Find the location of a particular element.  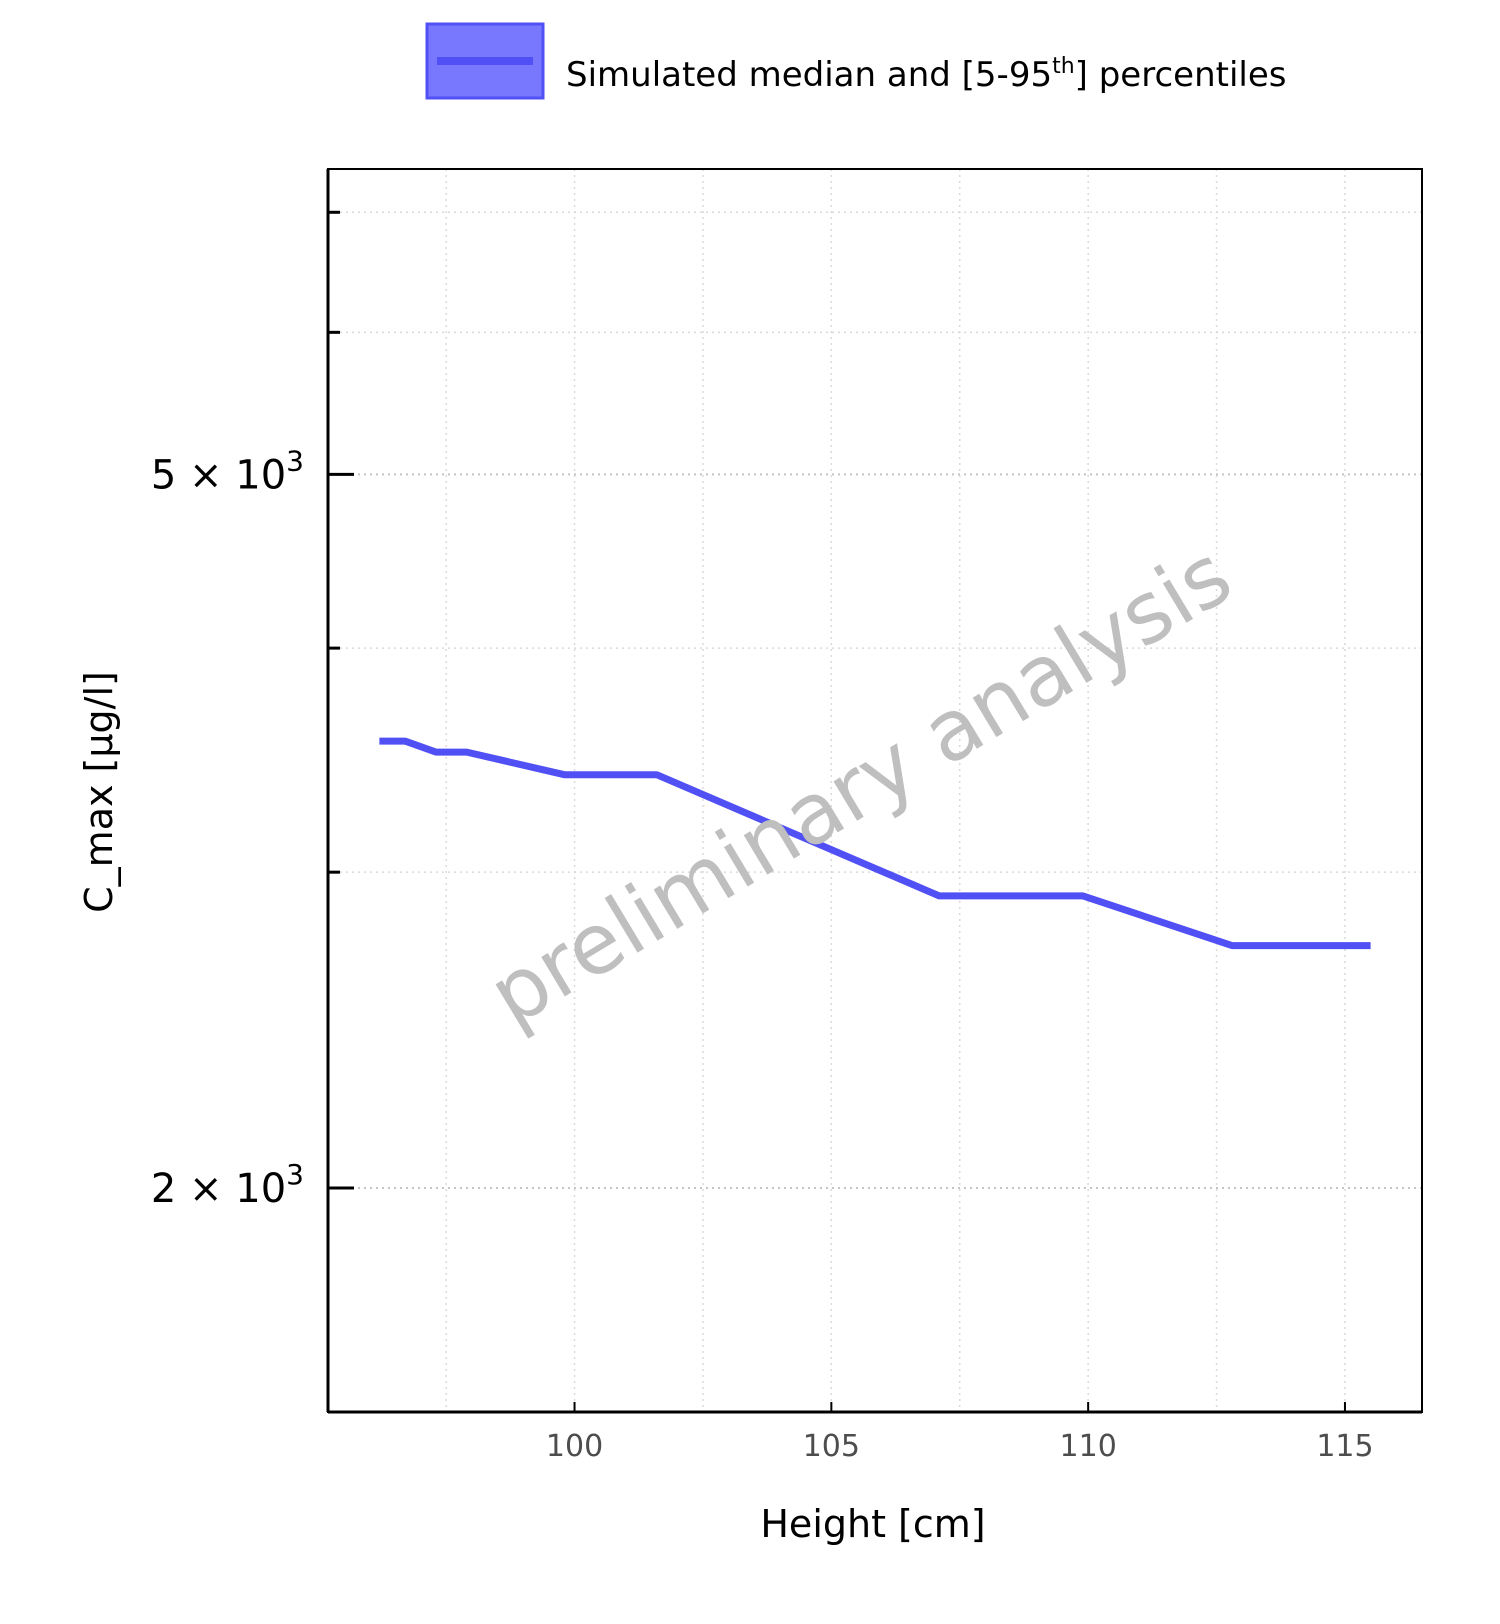

series-line-median is located at coordinates (875, 843).